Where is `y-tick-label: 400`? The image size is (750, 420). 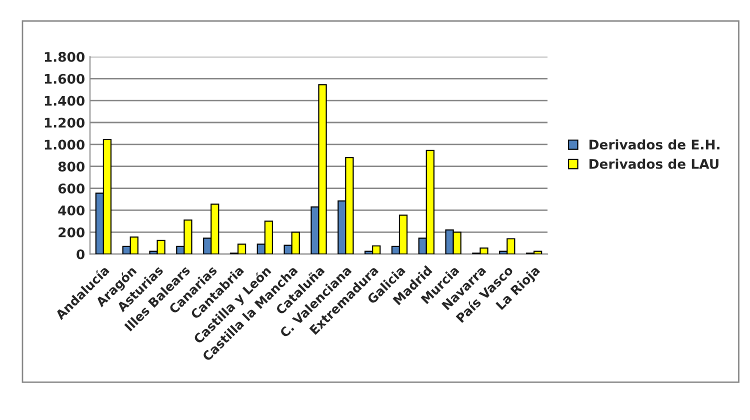
y-tick-label: 400 is located at coordinates (71, 210).